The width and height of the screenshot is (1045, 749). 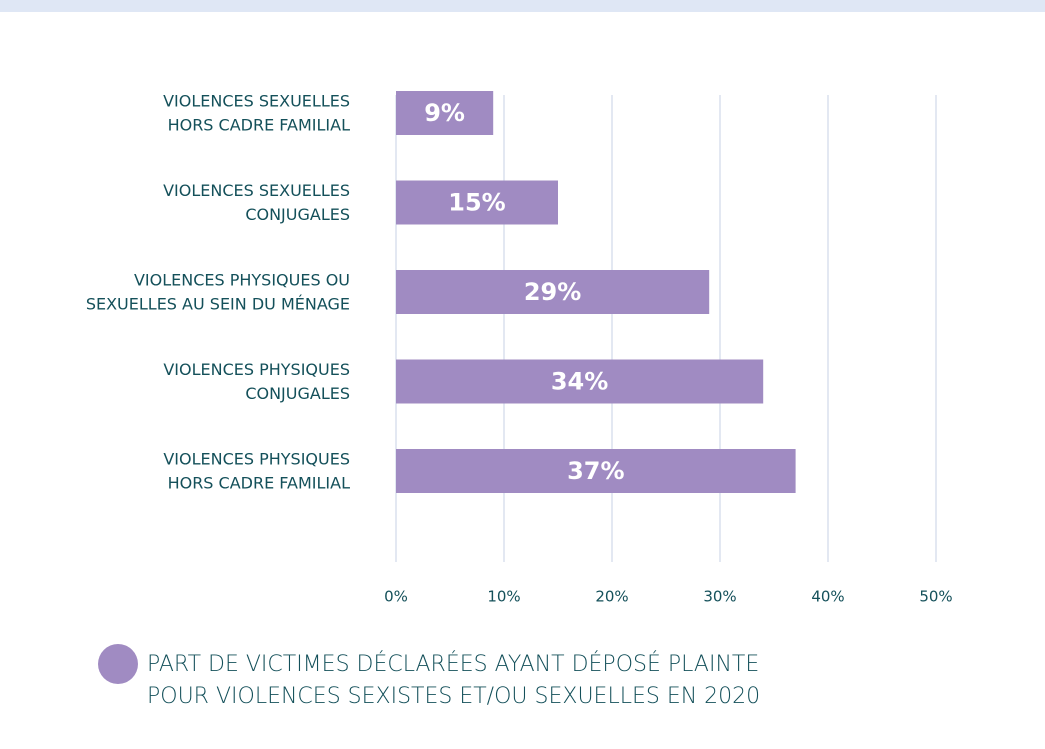 I want to click on legend-marker, so click(x=118, y=664).